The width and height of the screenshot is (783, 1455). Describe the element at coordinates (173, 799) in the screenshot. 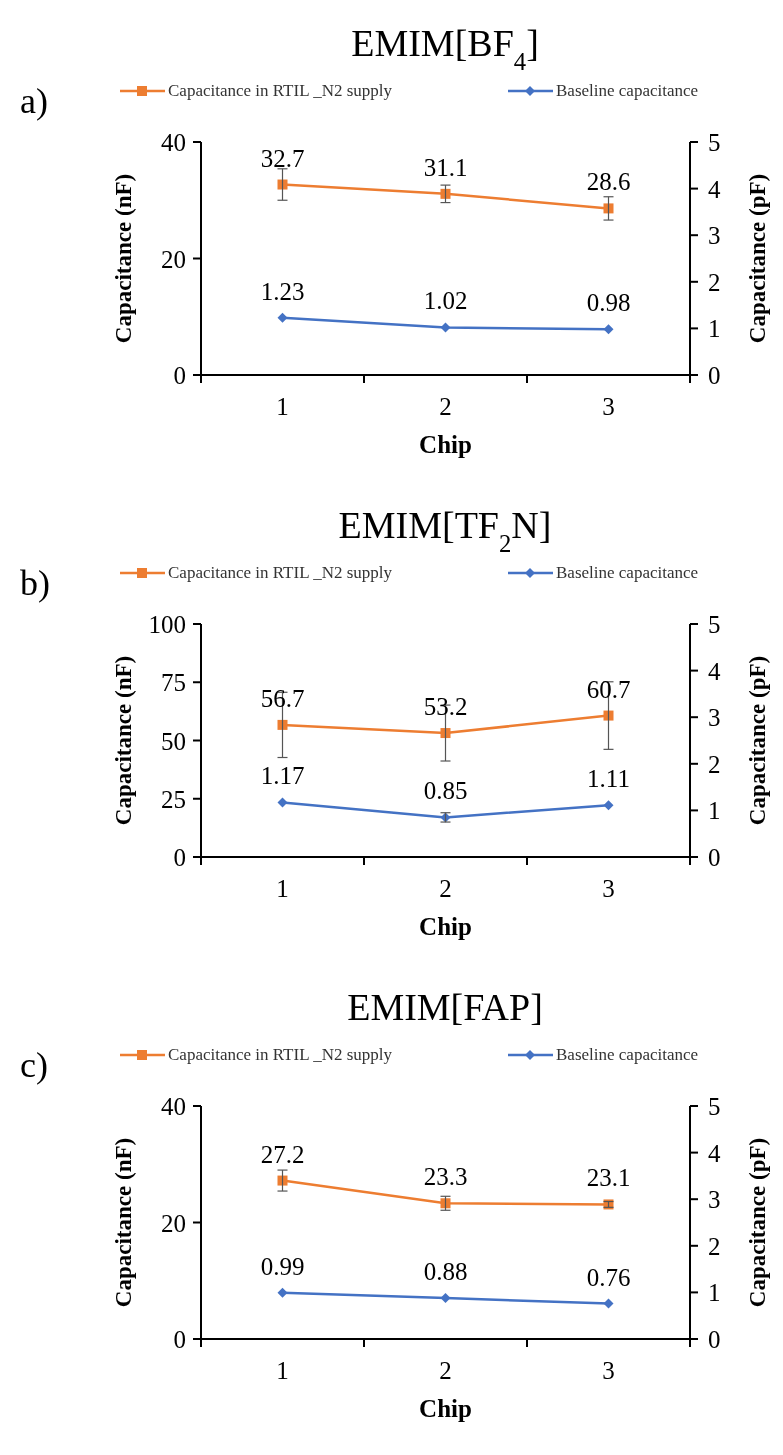

I see `y-tick-label: 25` at that location.